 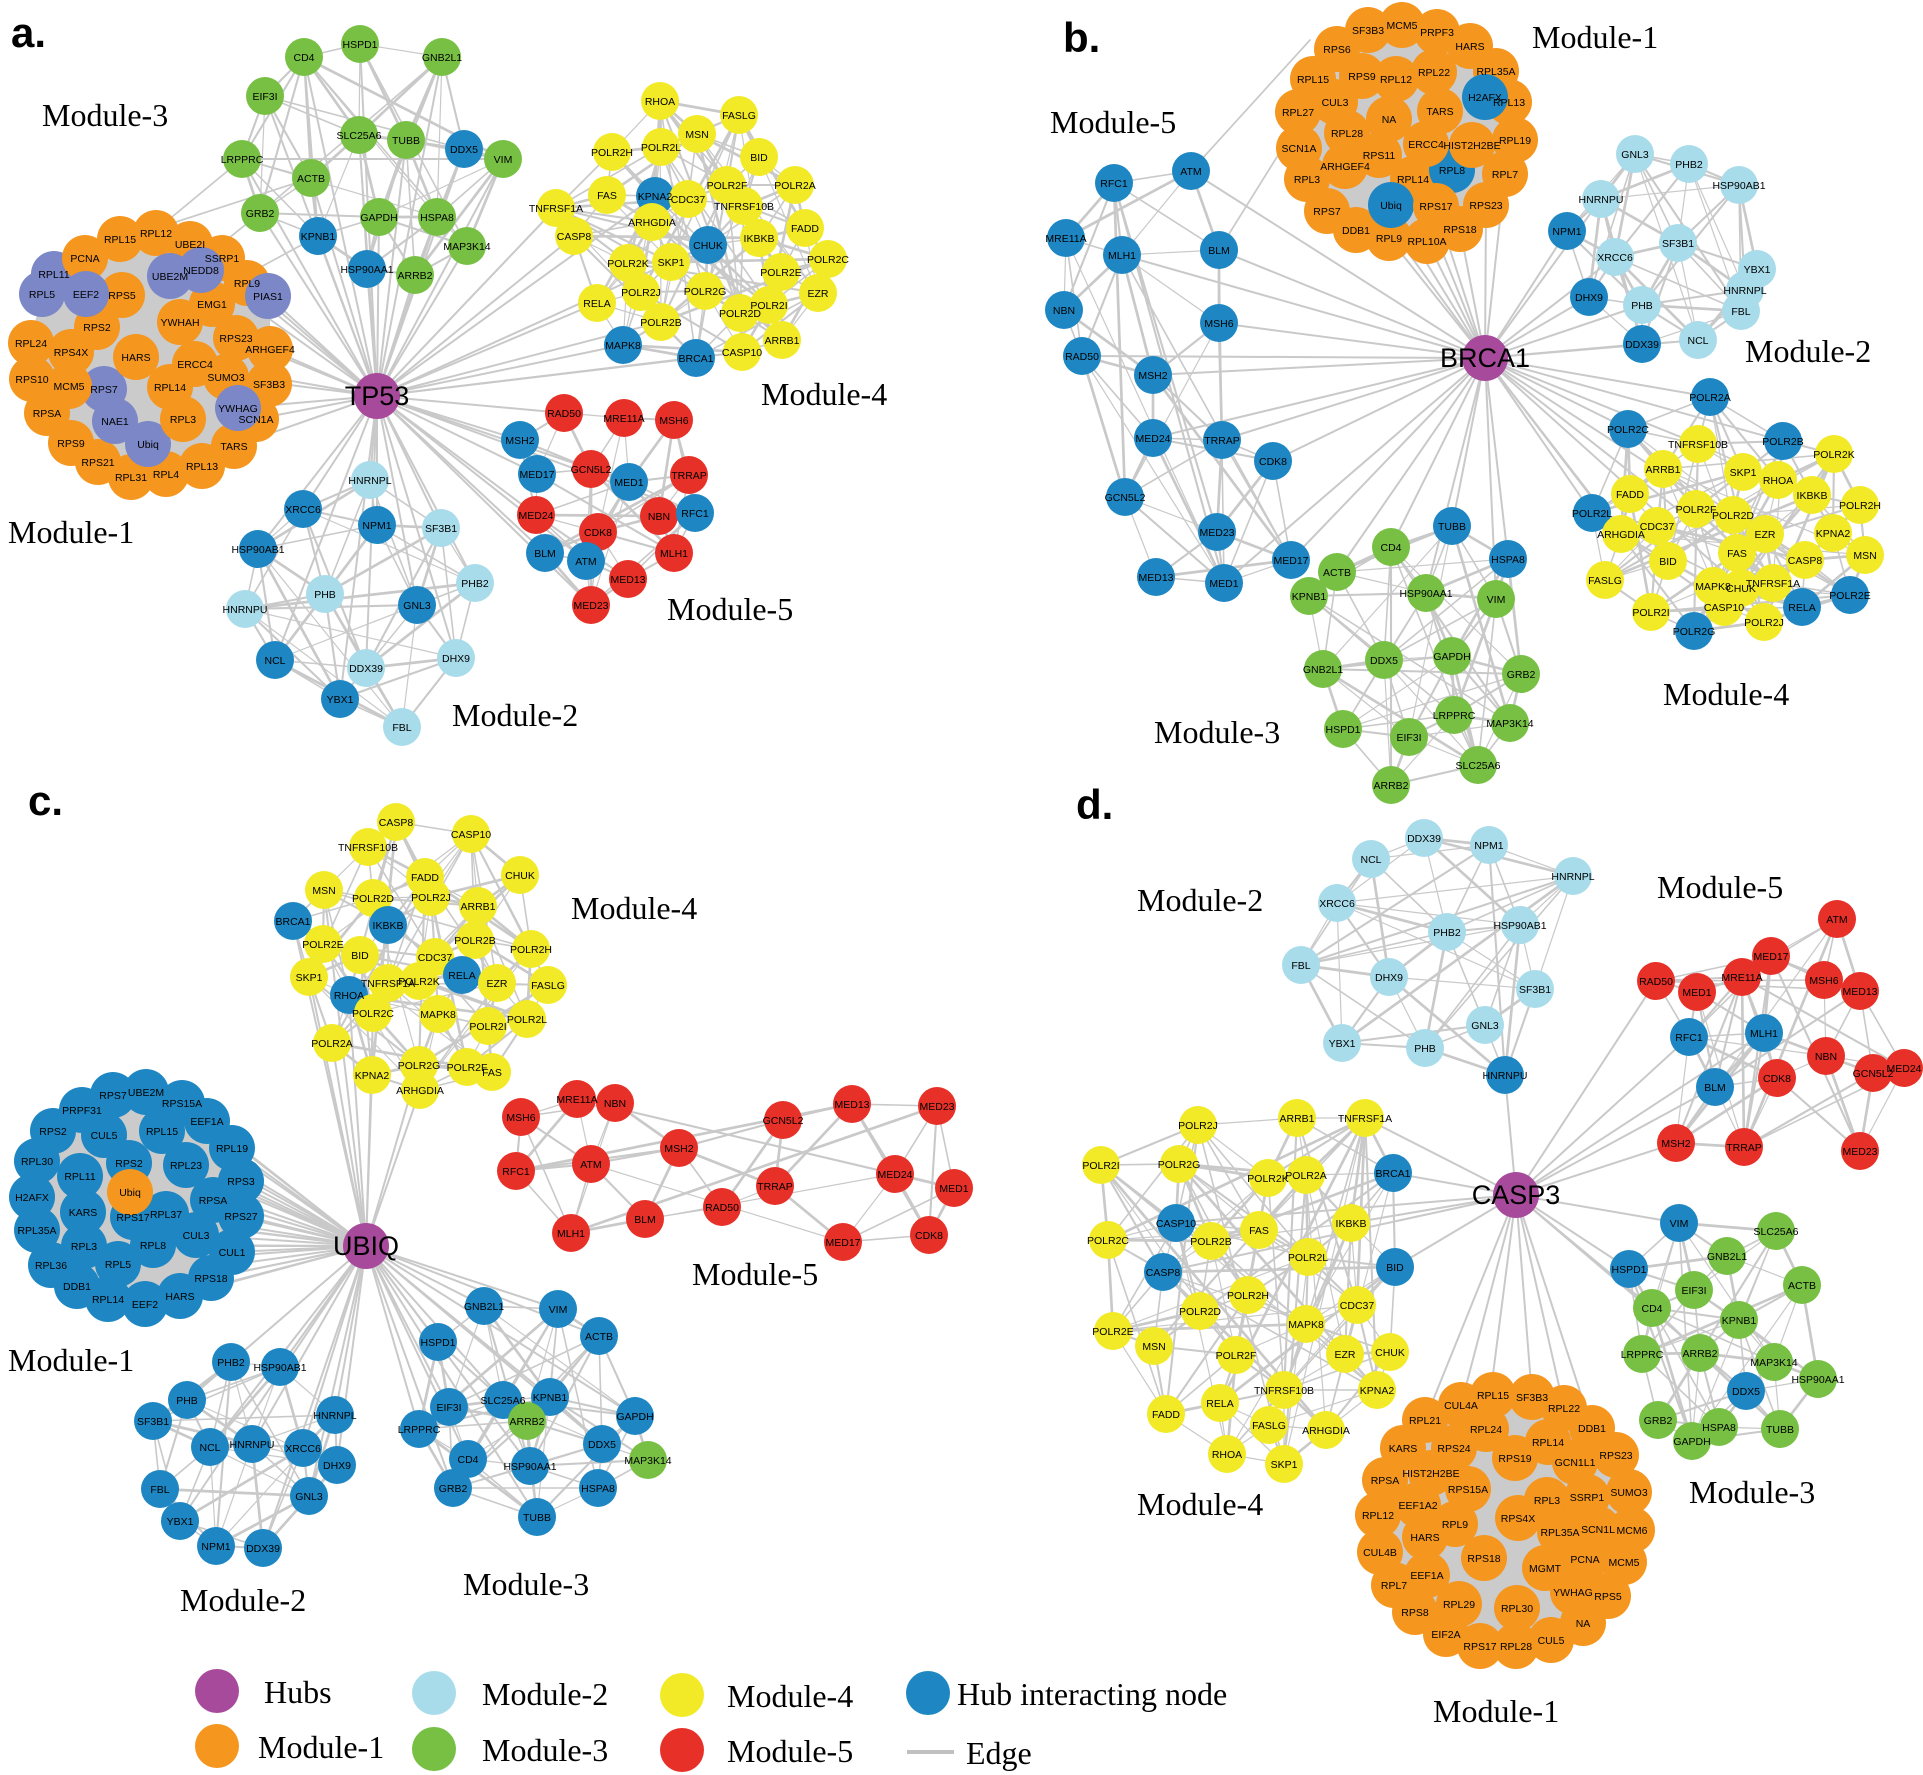 I want to click on svg-text: RPL29, so click(x=1459, y=1605).